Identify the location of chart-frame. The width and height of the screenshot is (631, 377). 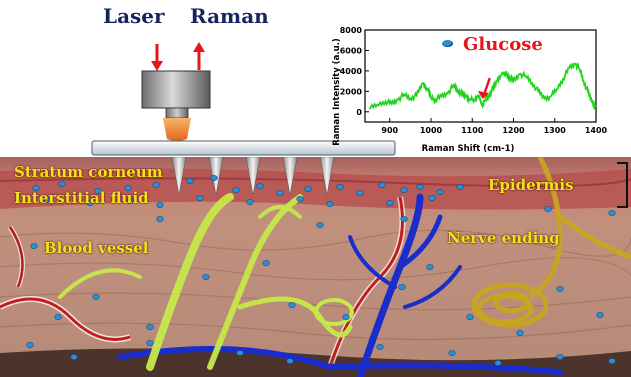
(480, 76).